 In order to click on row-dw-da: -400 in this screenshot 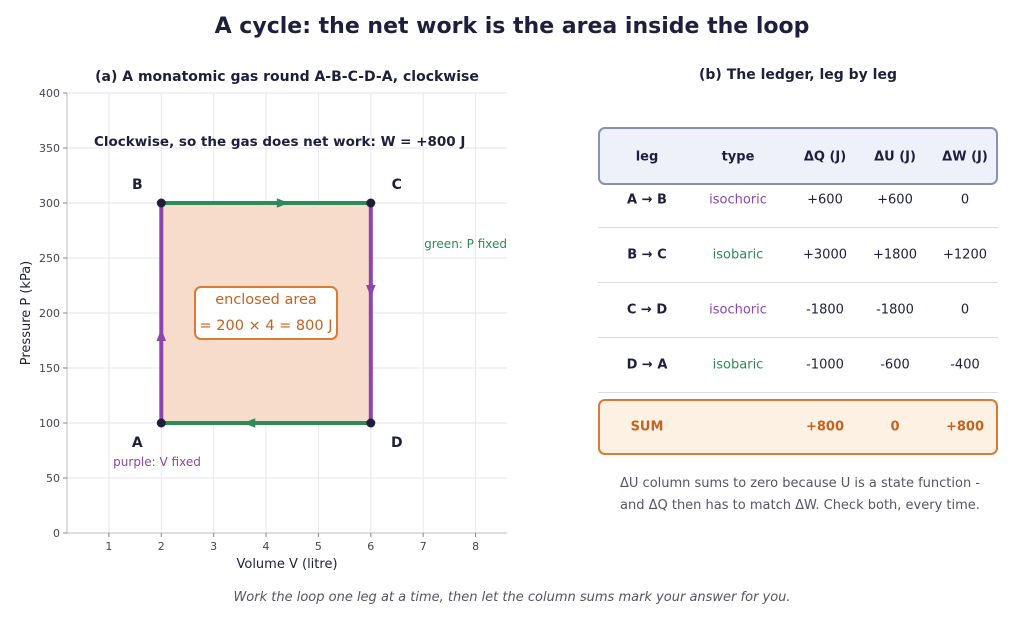, I will do `click(965, 365)`.